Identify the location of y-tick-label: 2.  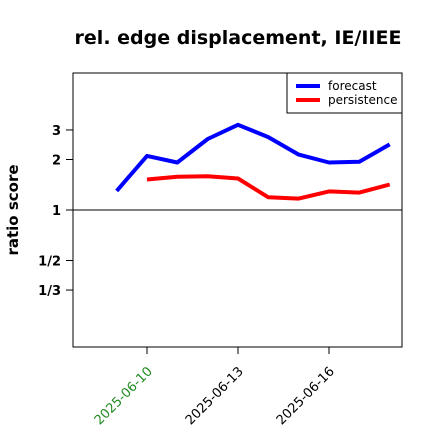
(56, 161).